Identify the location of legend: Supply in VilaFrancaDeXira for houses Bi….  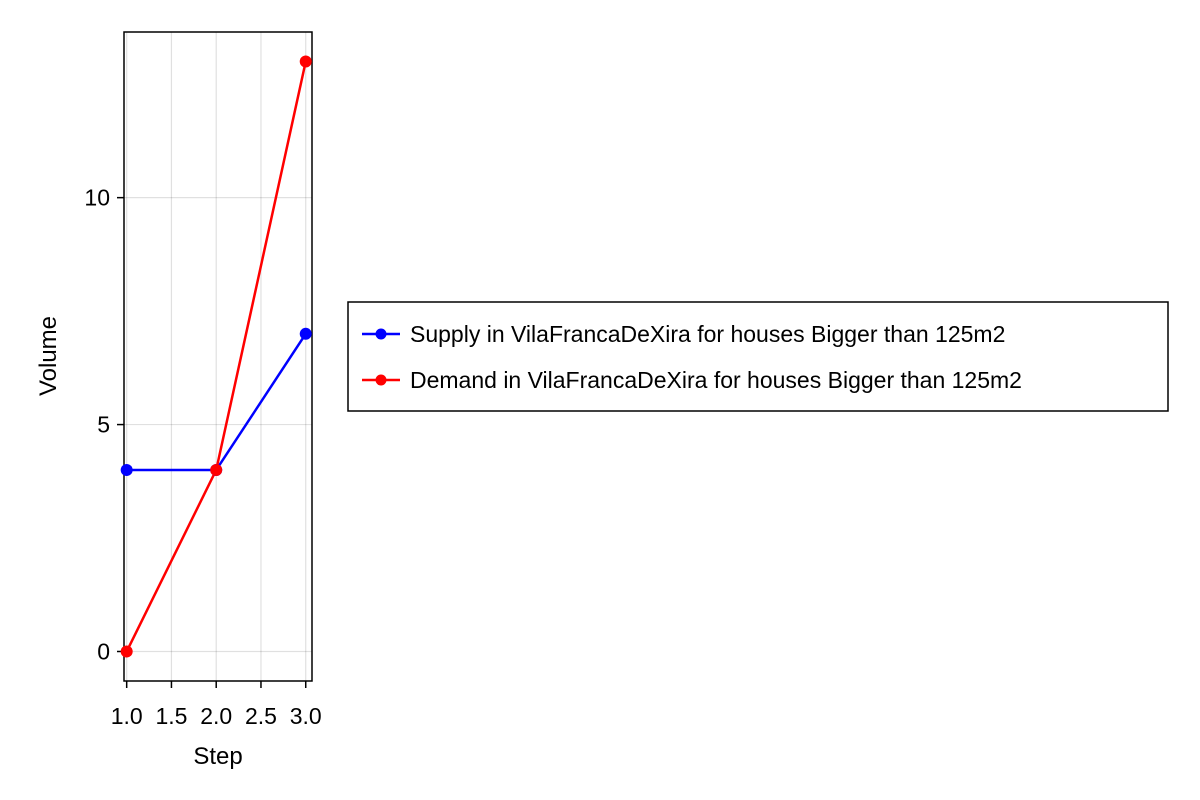
(758, 356).